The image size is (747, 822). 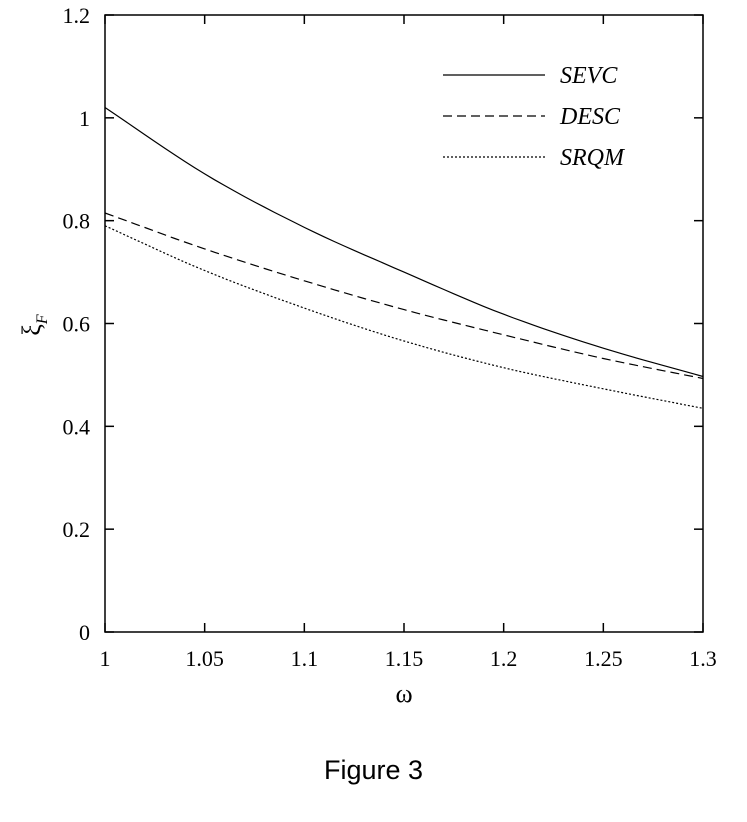 I want to click on x-axis-title: ω, so click(x=403, y=693).